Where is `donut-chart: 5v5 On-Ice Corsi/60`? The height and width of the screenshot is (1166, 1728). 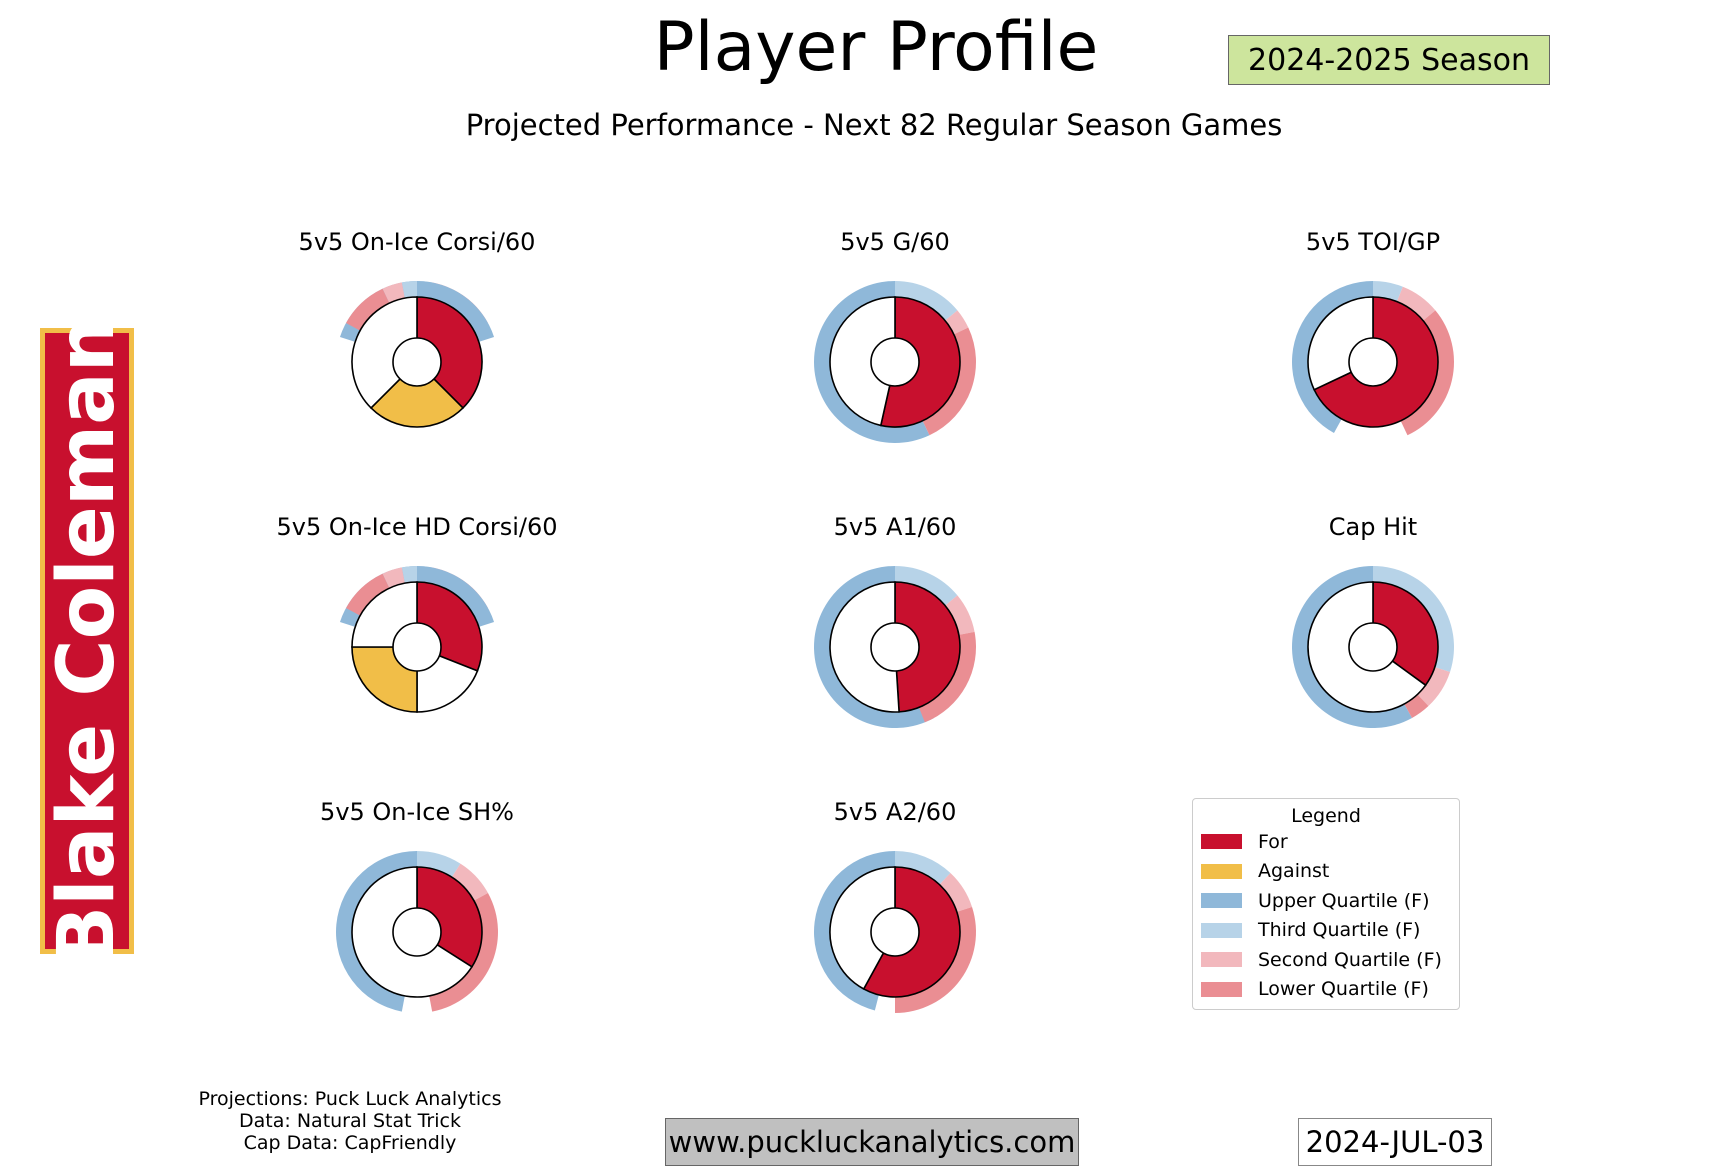 donut-chart: 5v5 On-Ice Corsi/60 is located at coordinates (417, 328).